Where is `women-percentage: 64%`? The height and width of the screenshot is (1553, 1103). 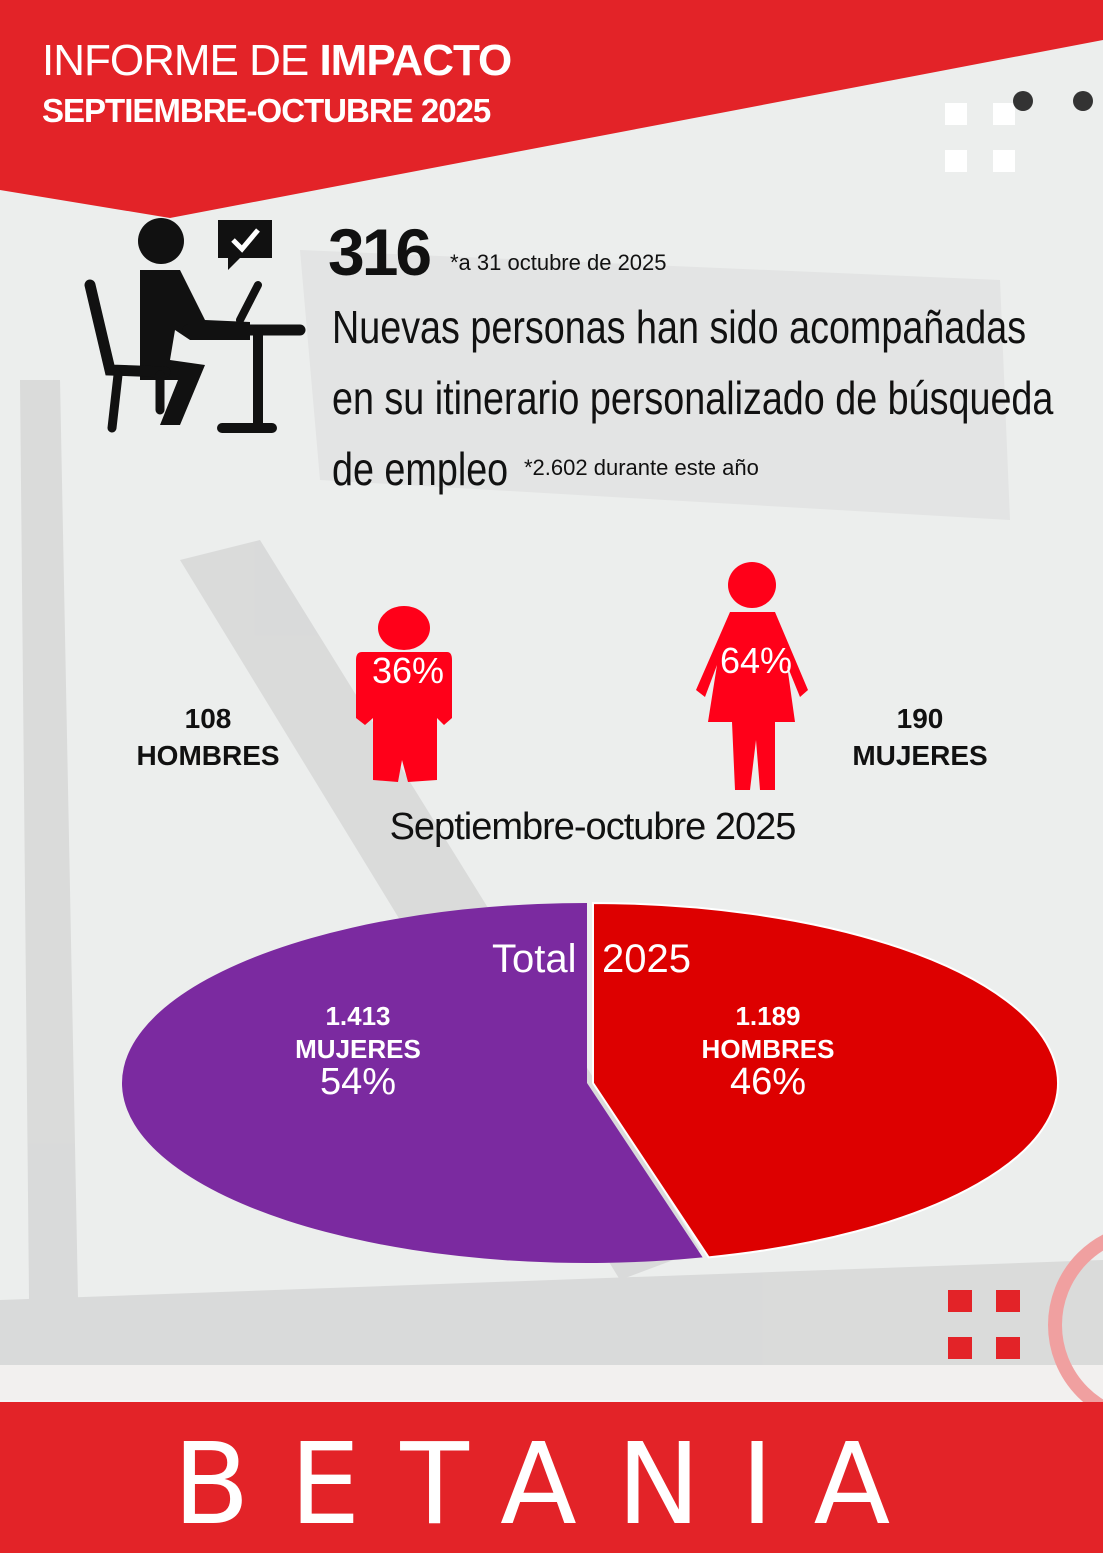 women-percentage: 64% is located at coordinates (756, 660).